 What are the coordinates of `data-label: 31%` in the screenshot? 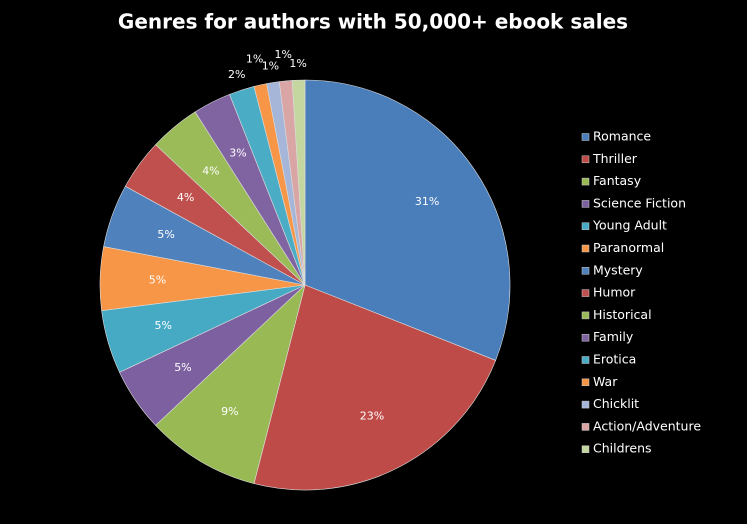 It's located at (427, 201).